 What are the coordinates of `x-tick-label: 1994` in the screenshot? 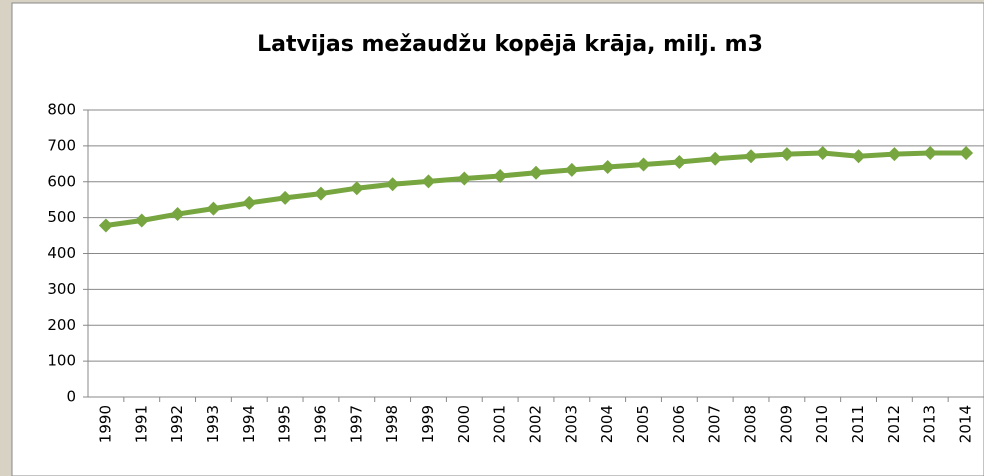 It's located at (249, 424).